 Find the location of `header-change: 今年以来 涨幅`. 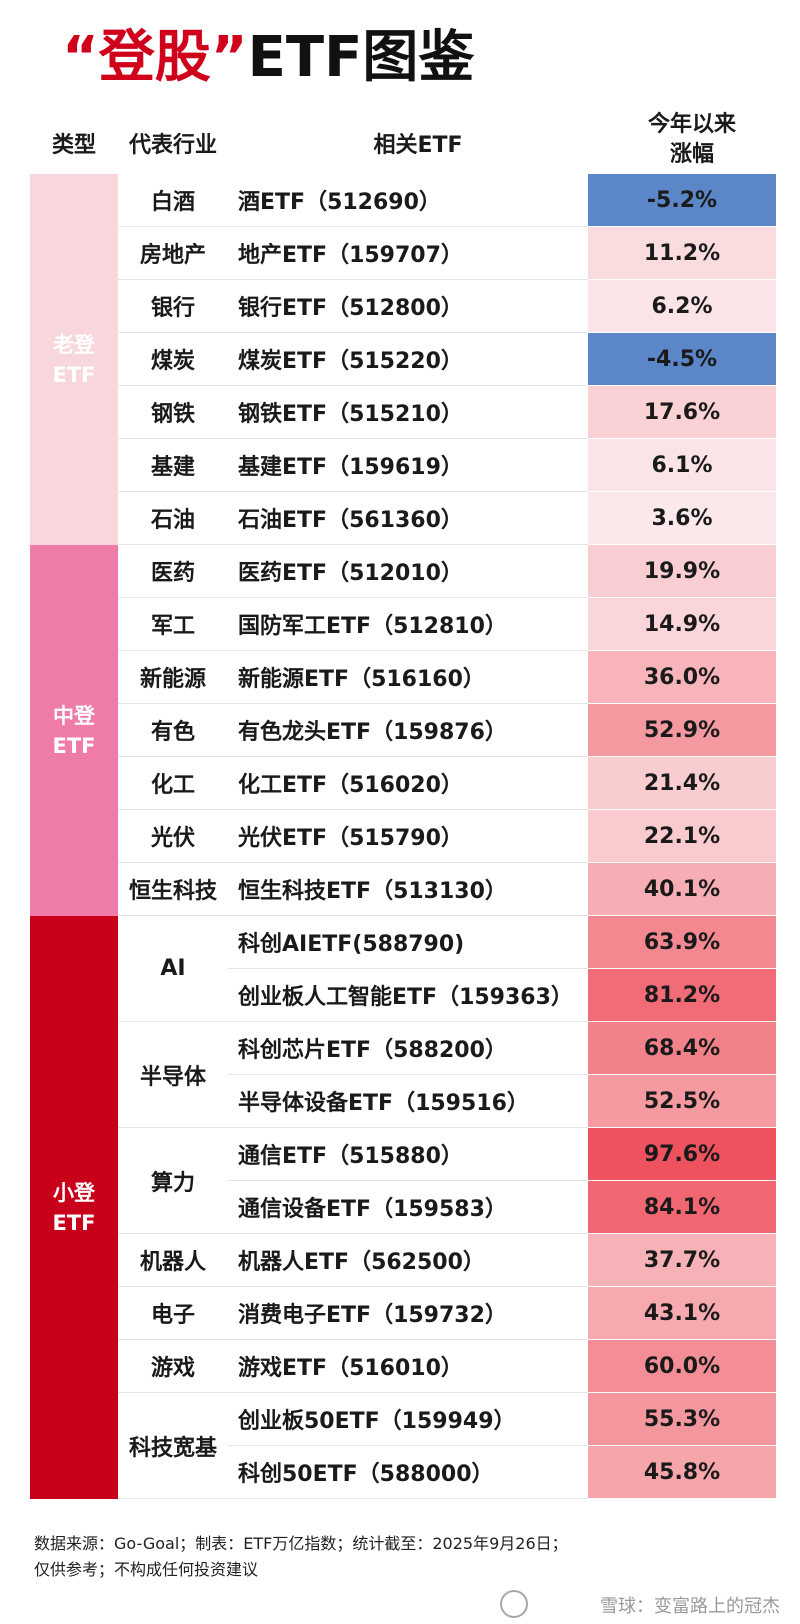

header-change: 今年以来 涨幅 is located at coordinates (692, 143).